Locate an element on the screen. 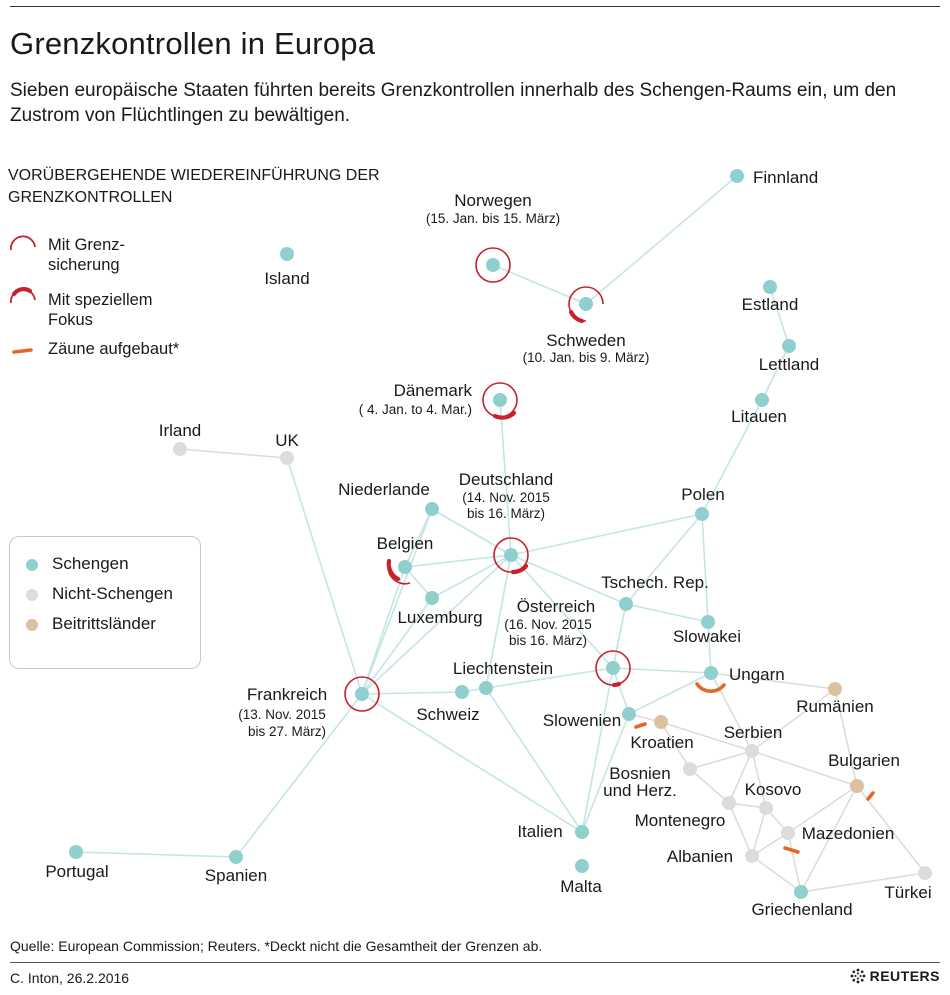 Image resolution: width=950 pixels, height=995 pixels. node-bulgarien is located at coordinates (857, 786).